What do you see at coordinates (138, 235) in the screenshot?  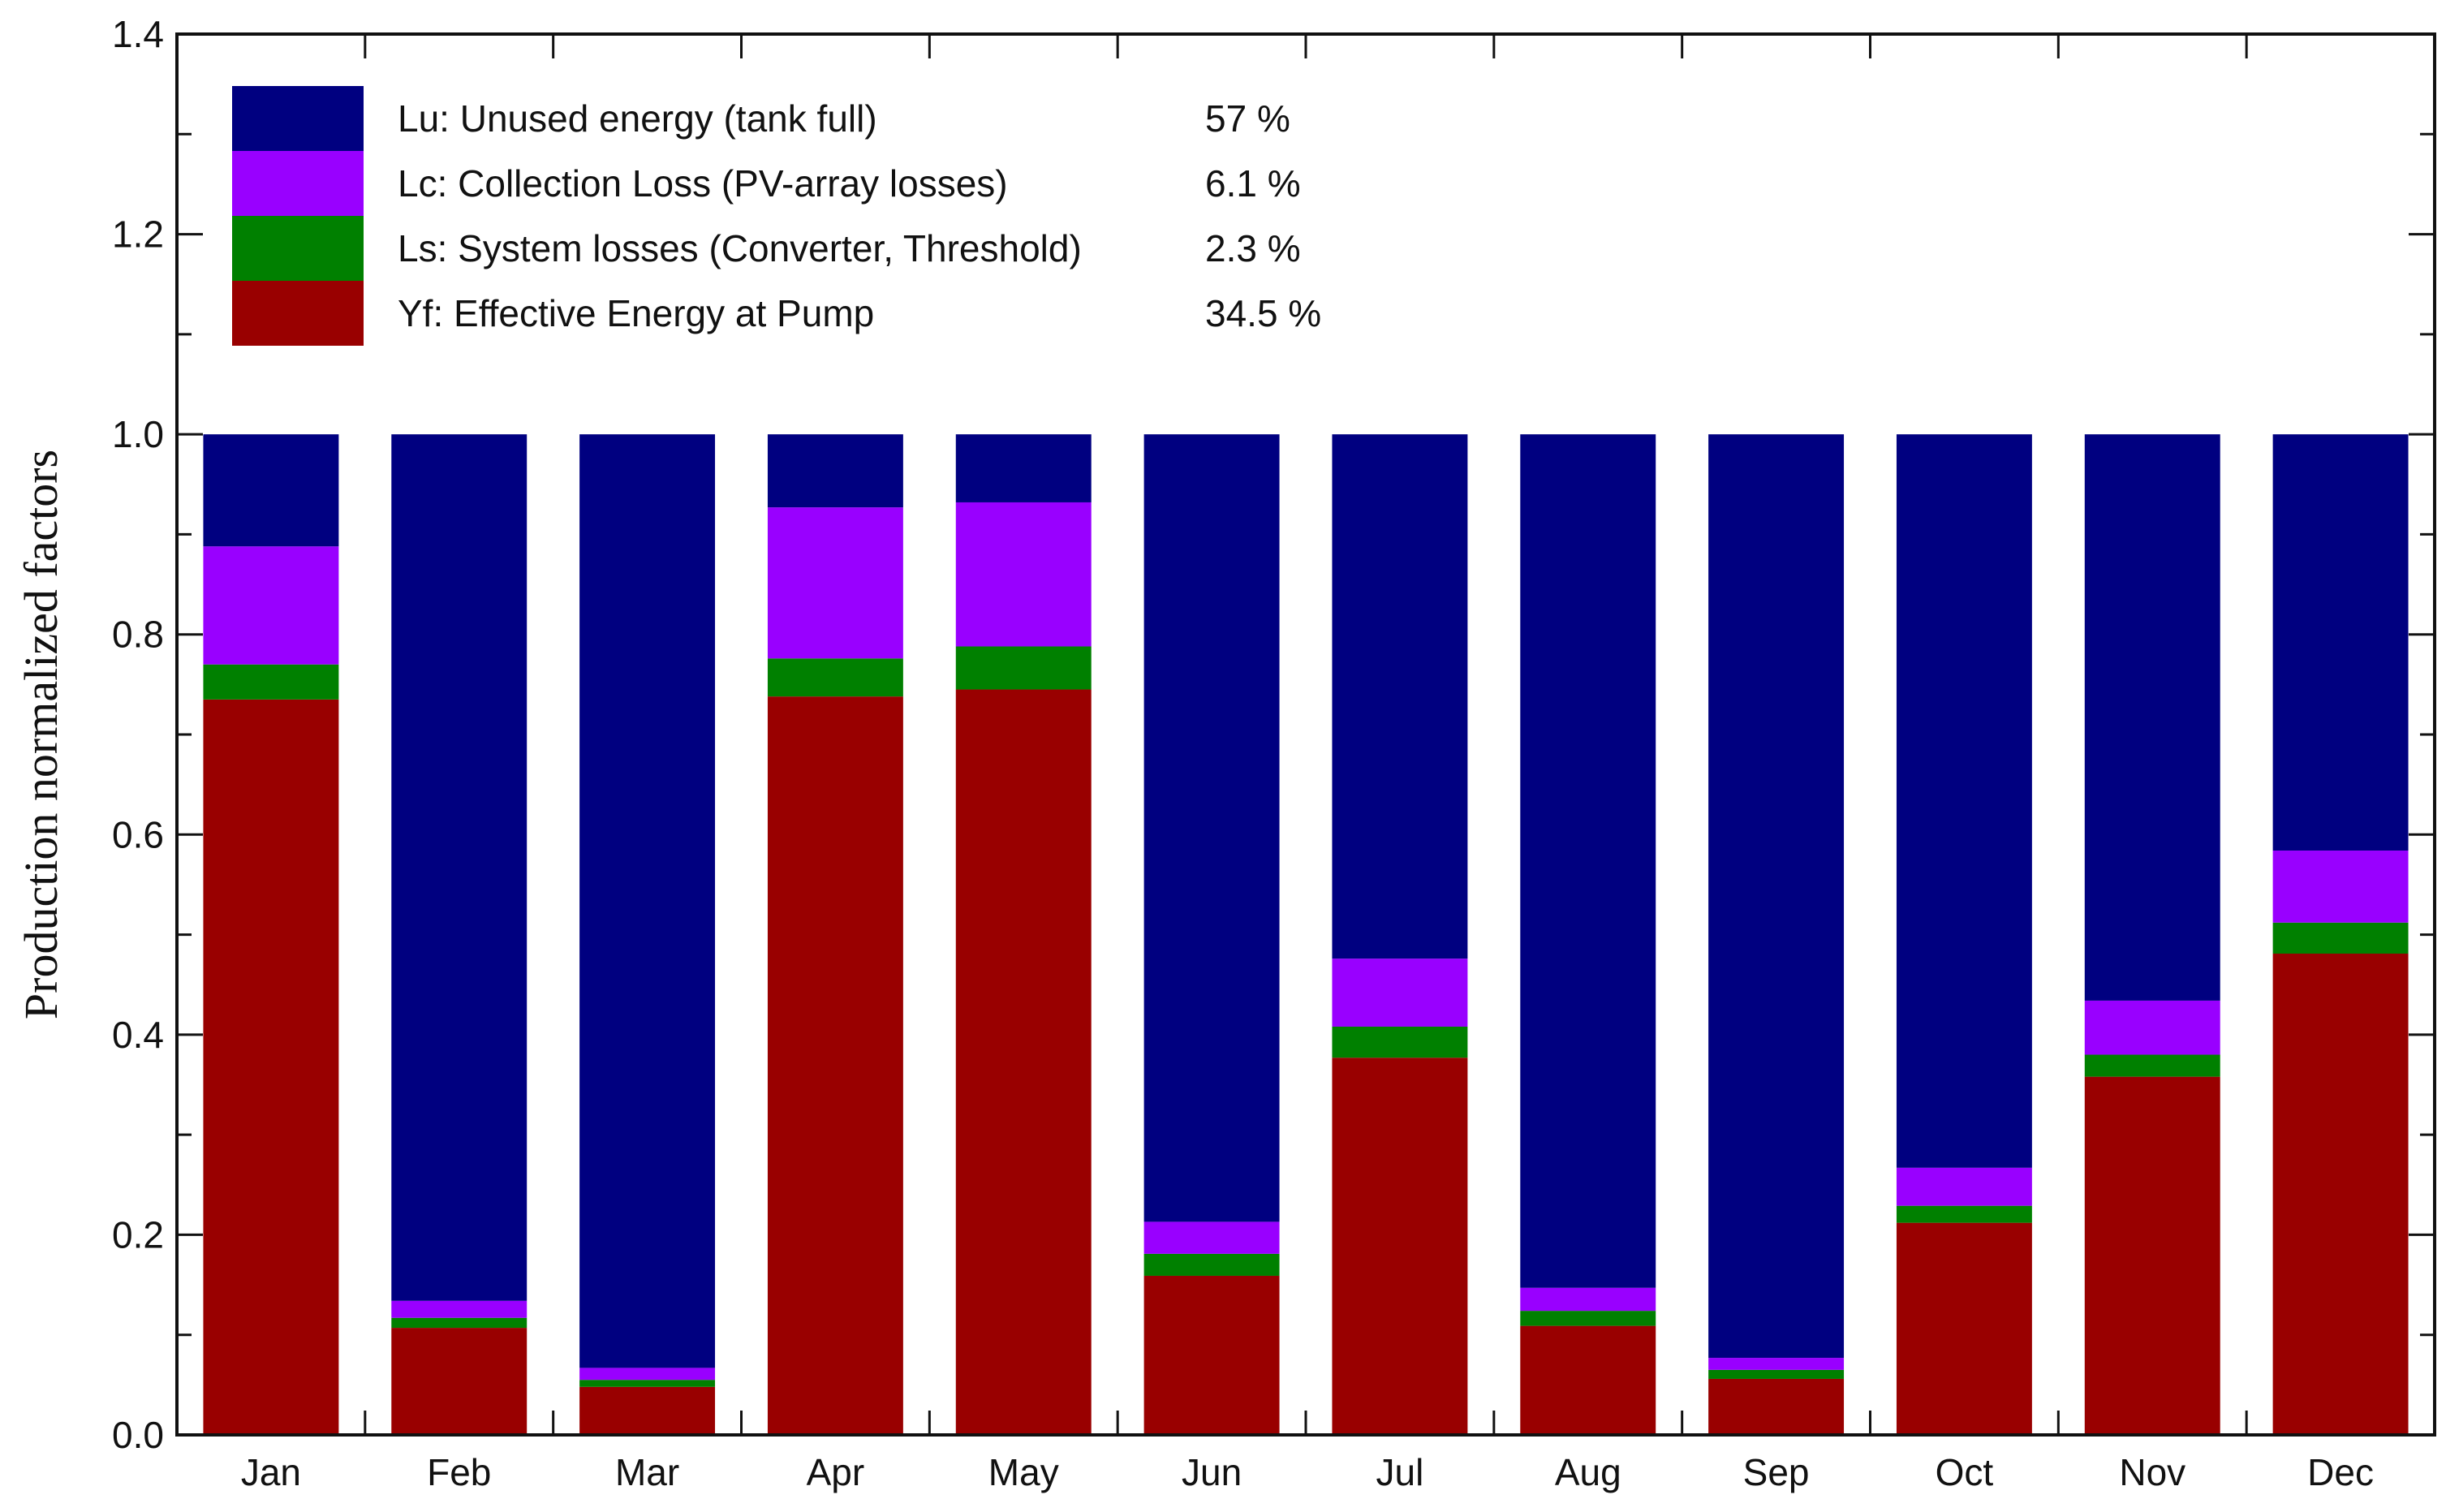 I see `y-tick-label: 1.2` at bounding box center [138, 235].